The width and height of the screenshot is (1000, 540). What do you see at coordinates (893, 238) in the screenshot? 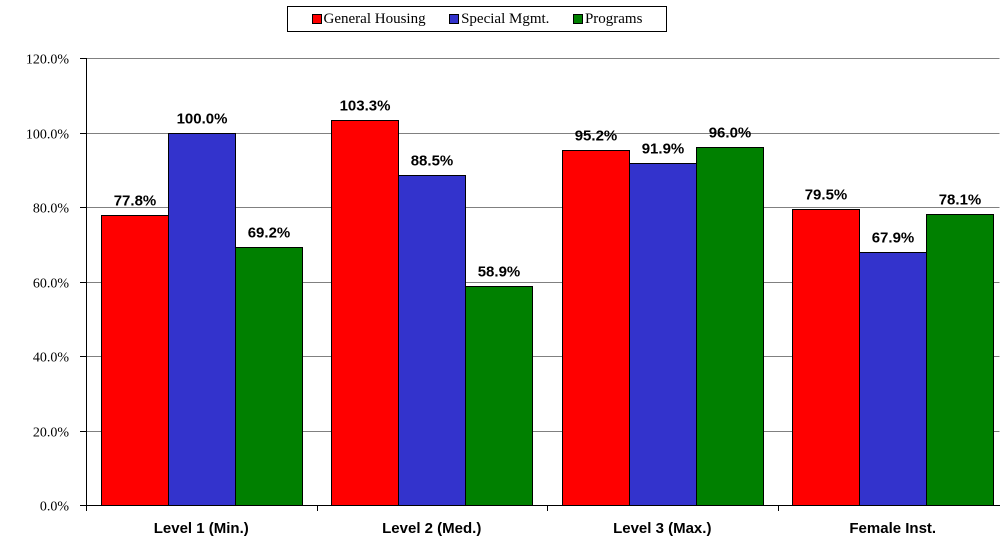
I see `data-label-special-mgmt-female-inst: 67.9%` at bounding box center [893, 238].